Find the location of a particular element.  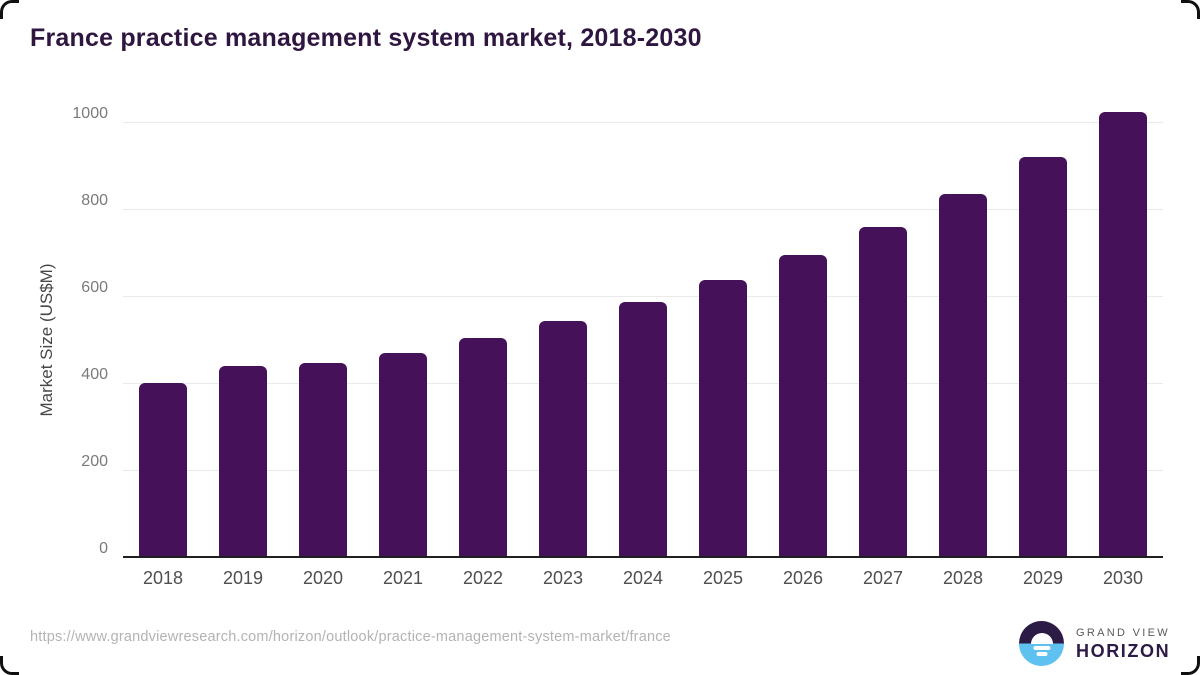

y-tick-label: 600 is located at coordinates (94, 287).